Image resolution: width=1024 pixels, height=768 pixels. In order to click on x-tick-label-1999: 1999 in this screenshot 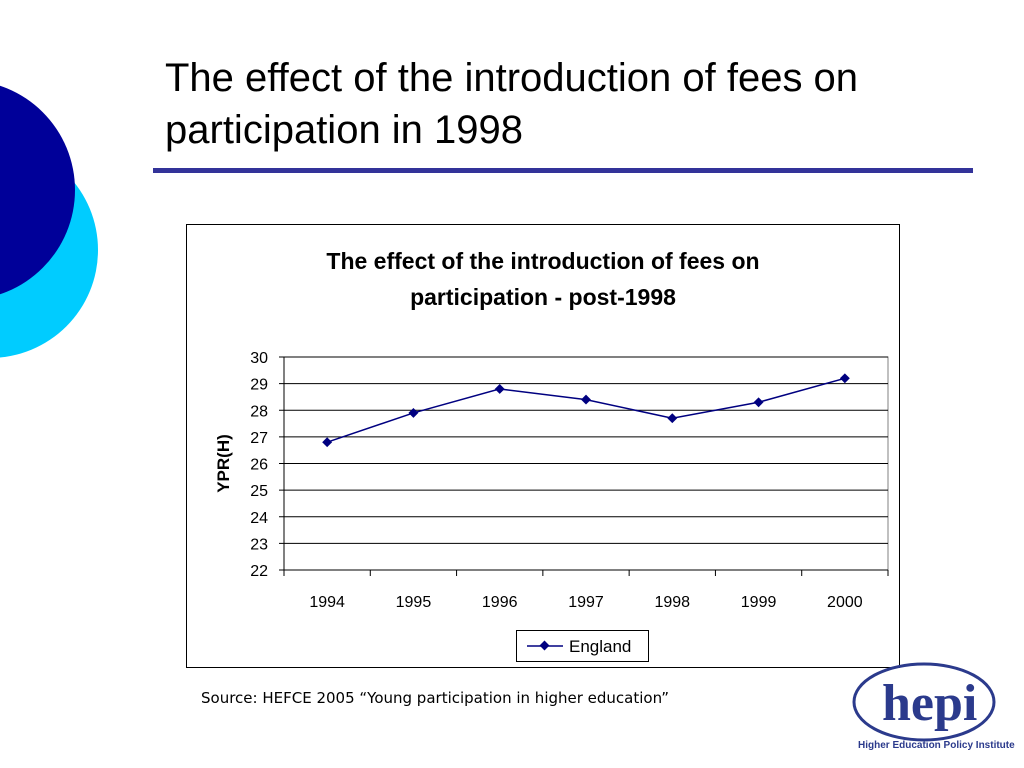, I will do `click(759, 602)`.